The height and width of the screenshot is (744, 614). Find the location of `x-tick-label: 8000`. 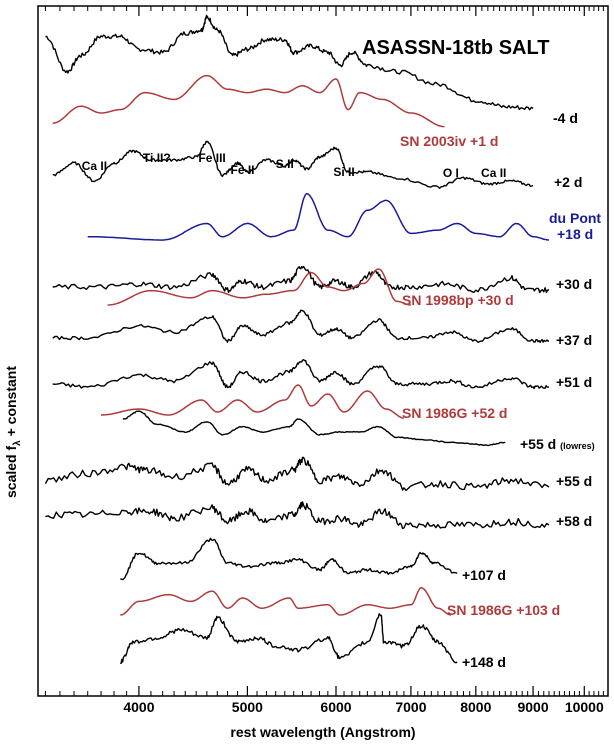

x-tick-label: 8000 is located at coordinates (475, 707).